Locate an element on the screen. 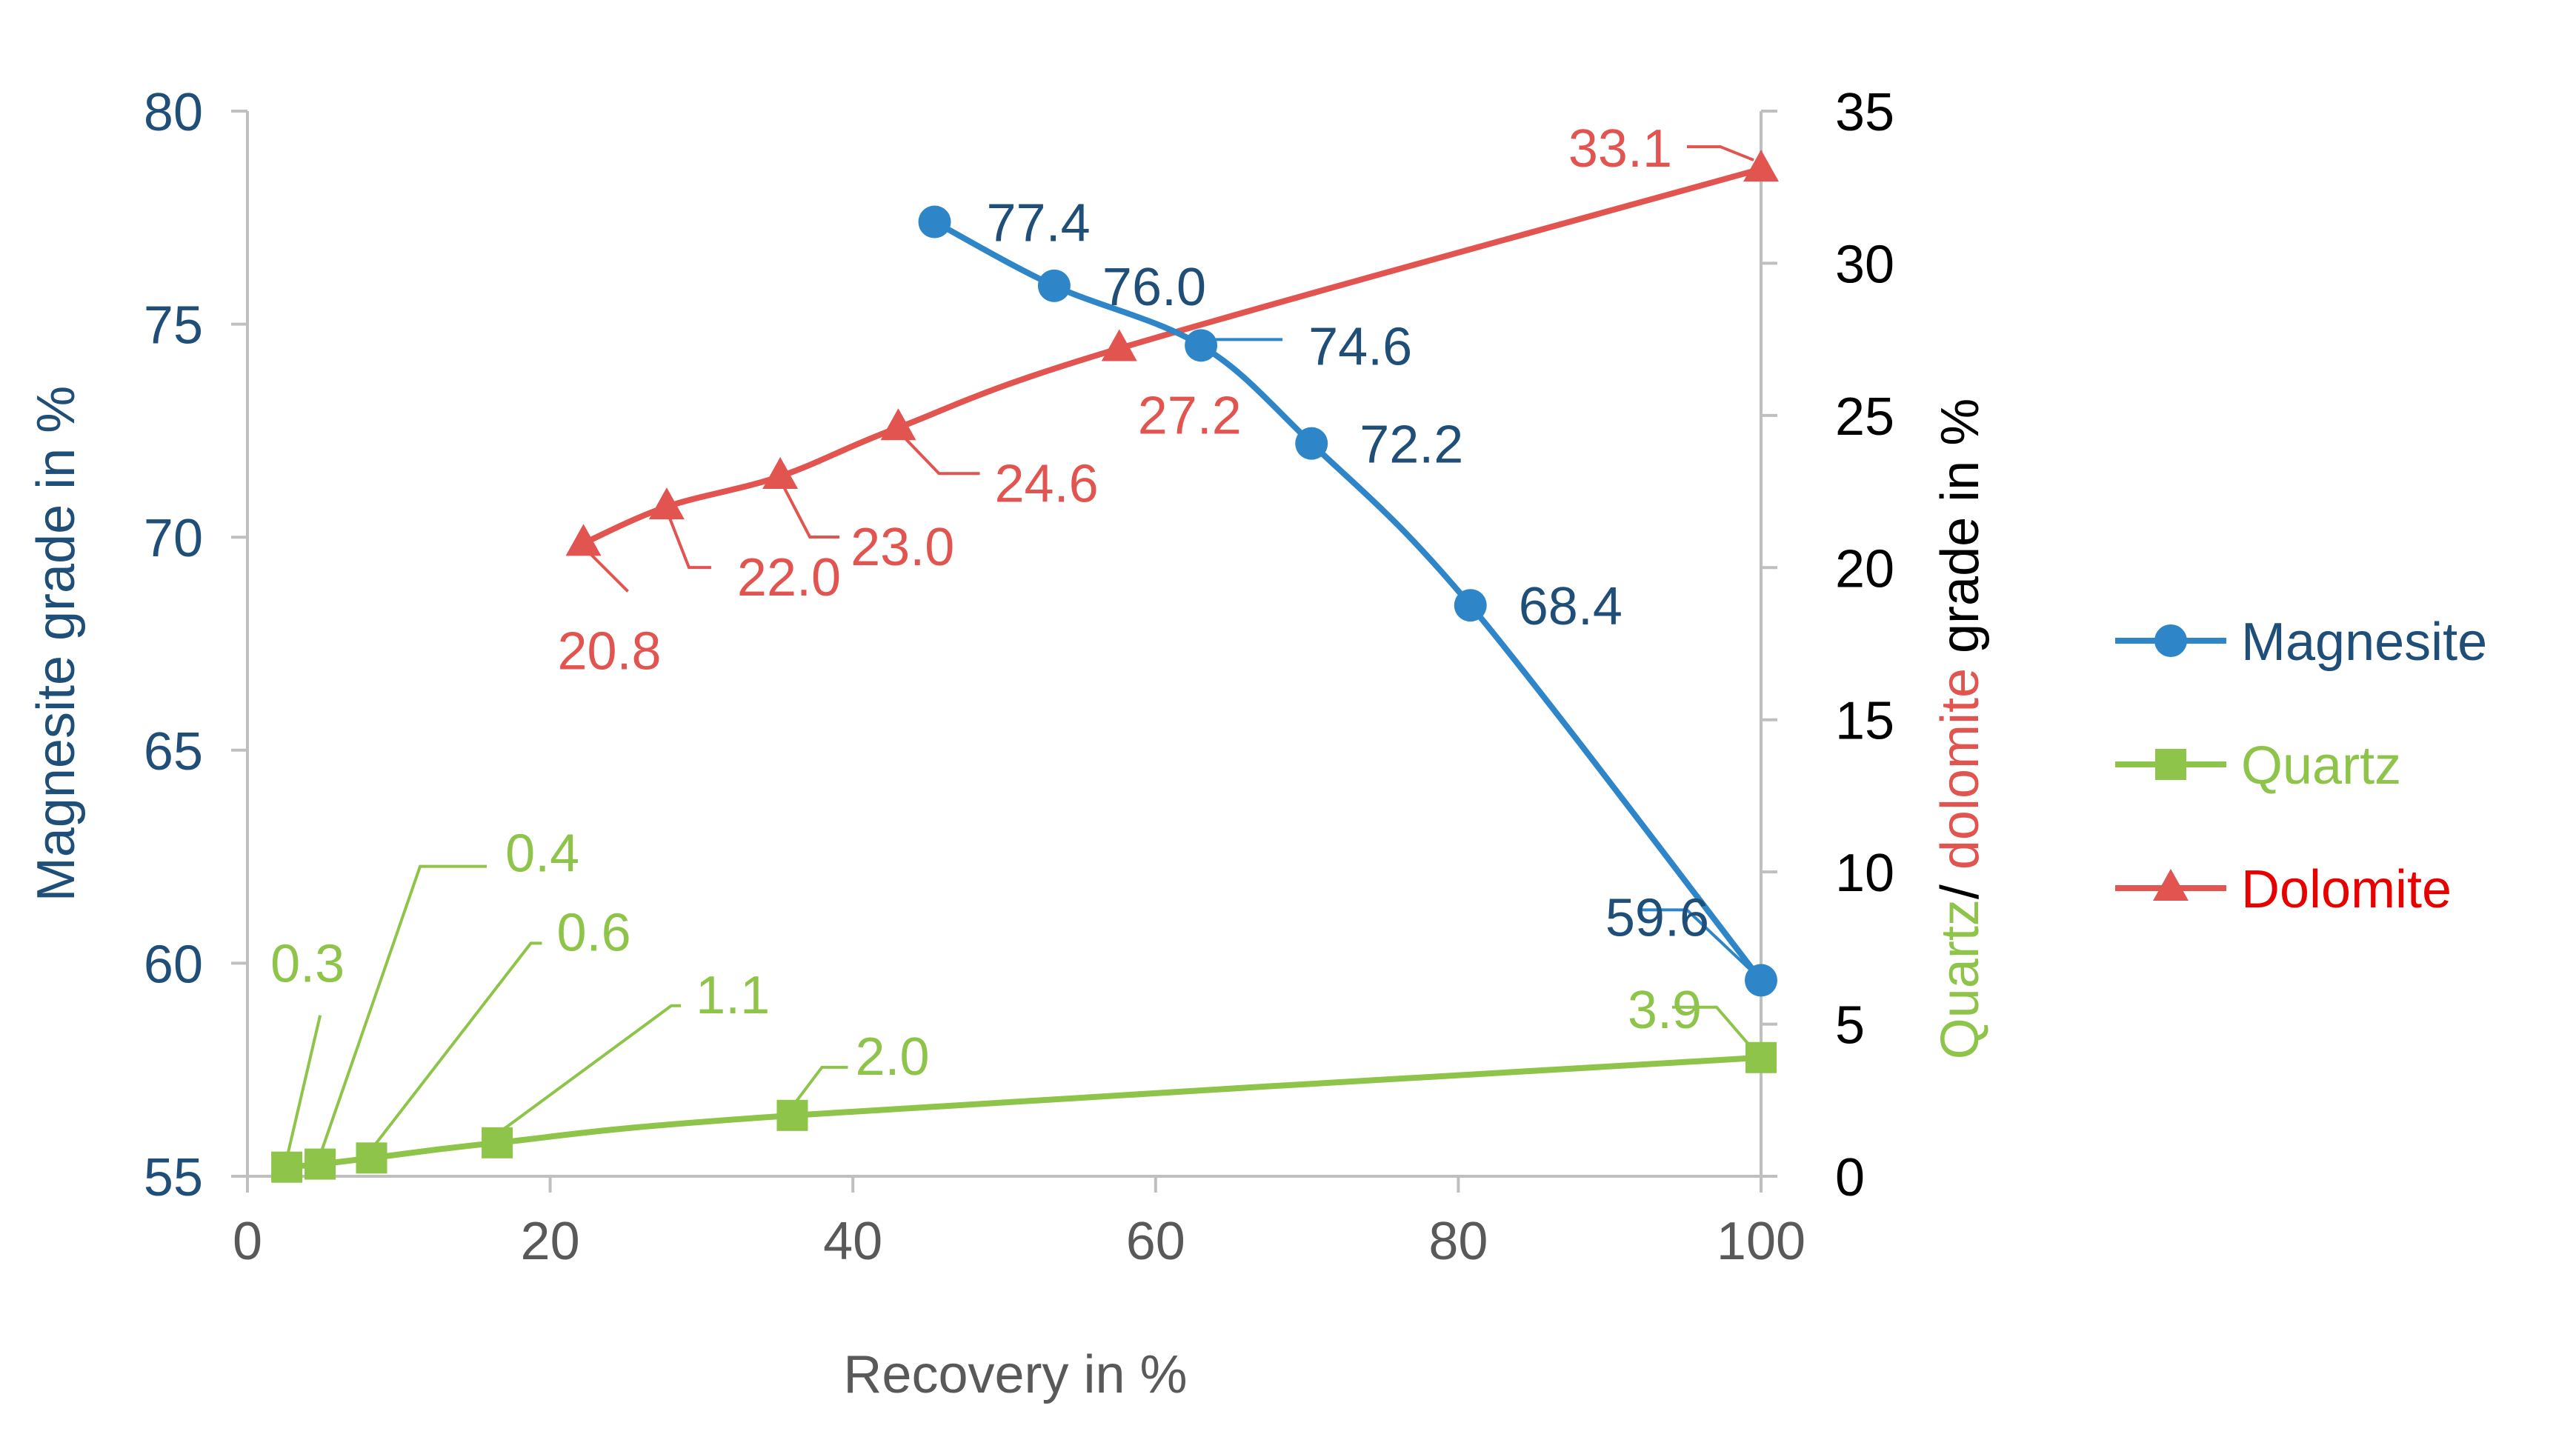  right-axis-title-part: grade in % is located at coordinates (1960, 533).